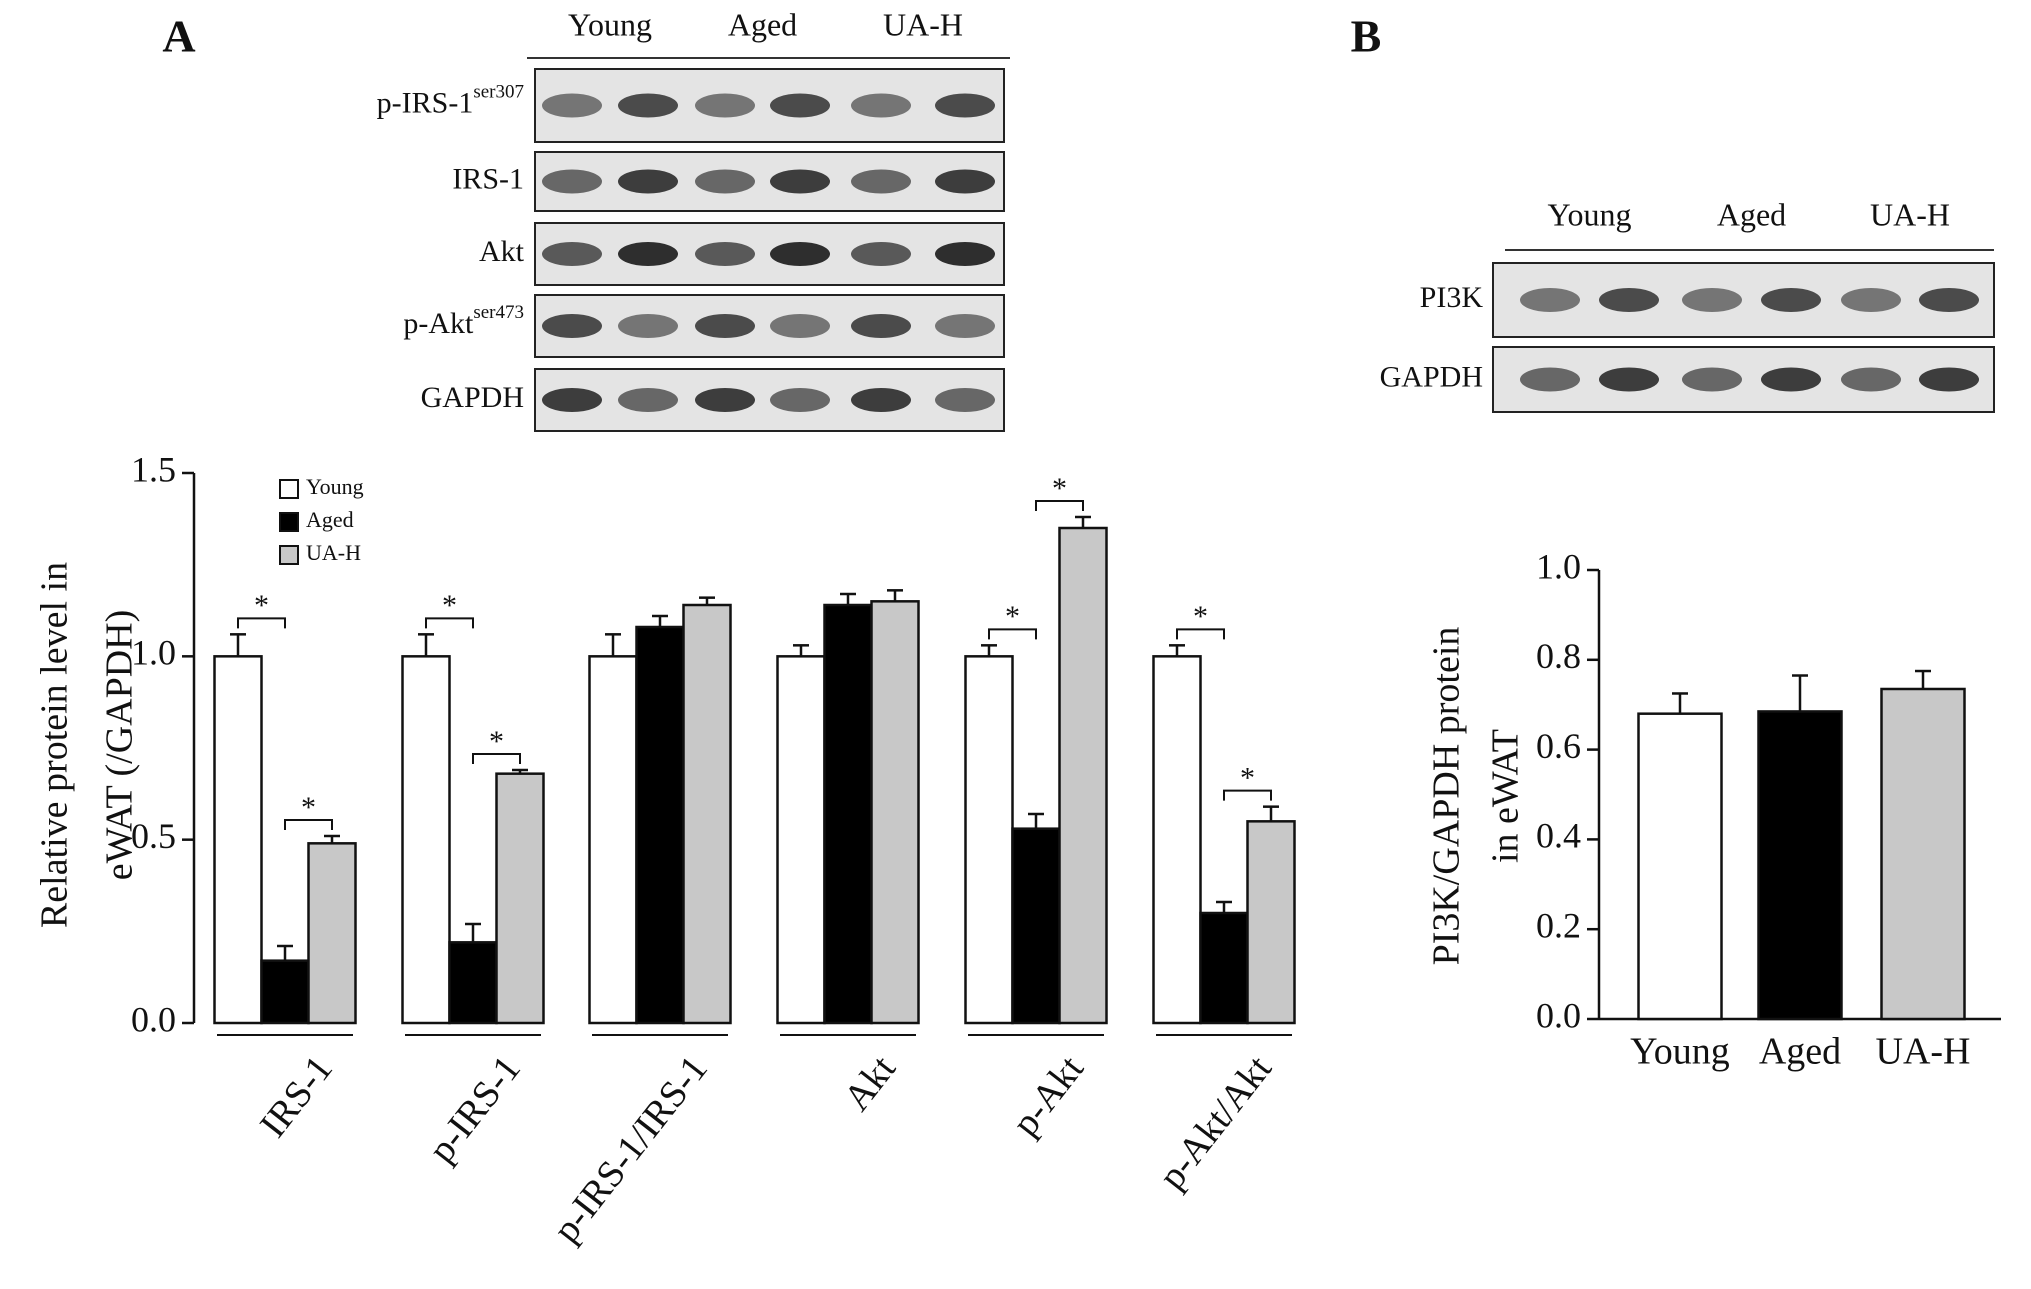 The image size is (2031, 1289). What do you see at coordinates (425, 102) in the screenshot?
I see `blot-row-name: p-IRS-1` at bounding box center [425, 102].